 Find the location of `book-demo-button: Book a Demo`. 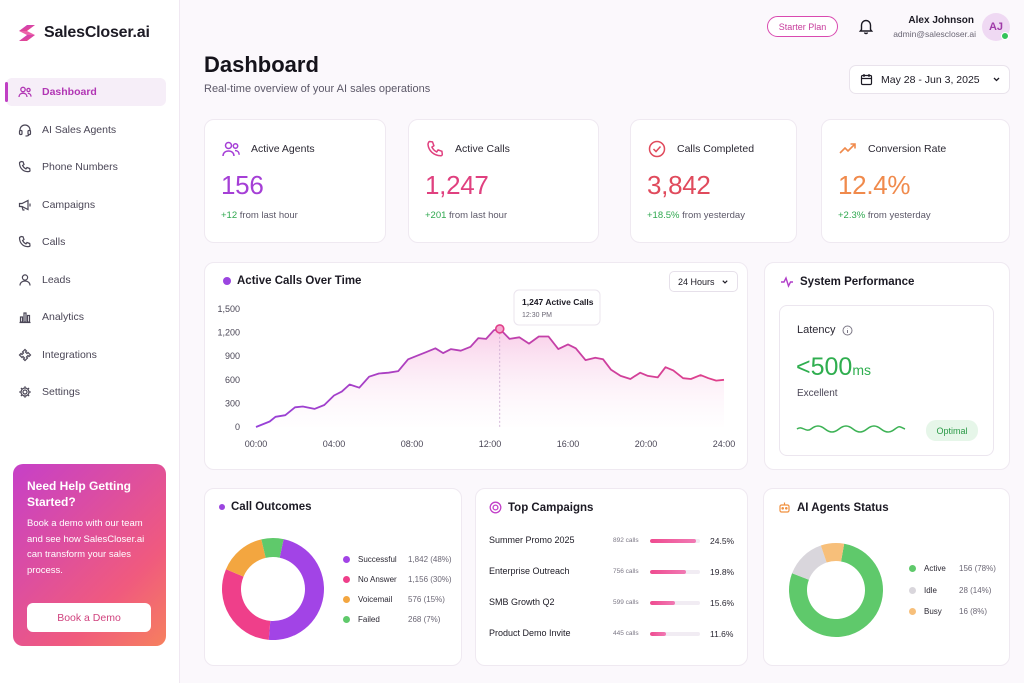

book-demo-button: Book a Demo is located at coordinates (89, 617).